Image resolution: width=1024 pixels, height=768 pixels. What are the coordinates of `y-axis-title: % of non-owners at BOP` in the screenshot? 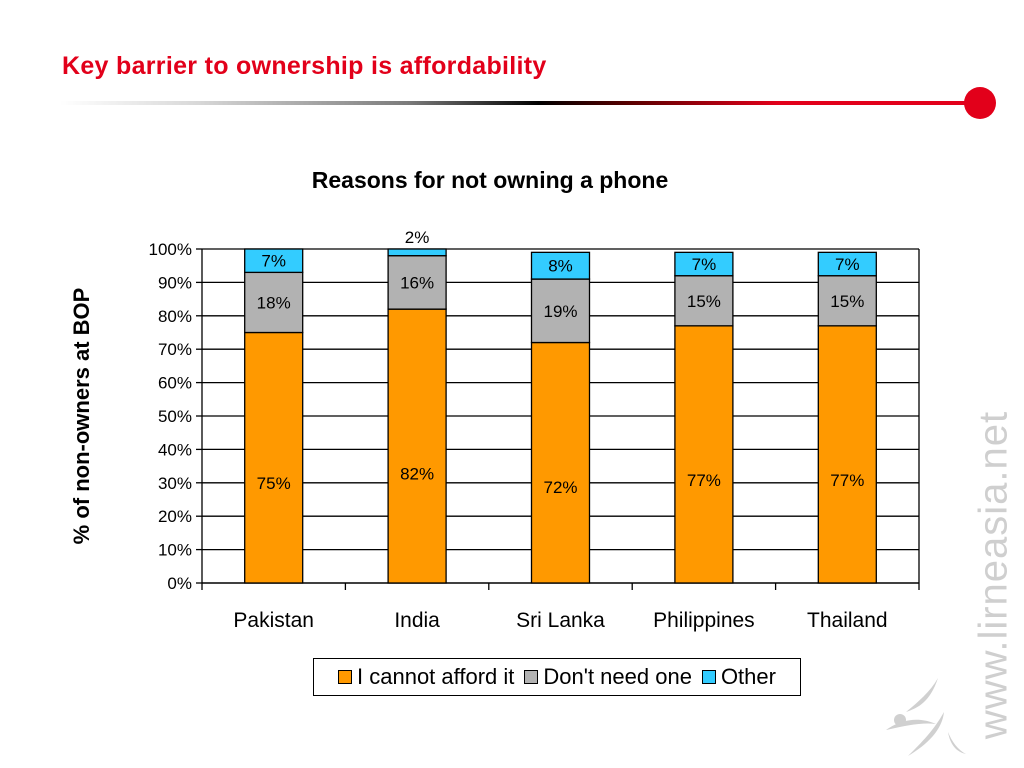 It's located at (81, 416).